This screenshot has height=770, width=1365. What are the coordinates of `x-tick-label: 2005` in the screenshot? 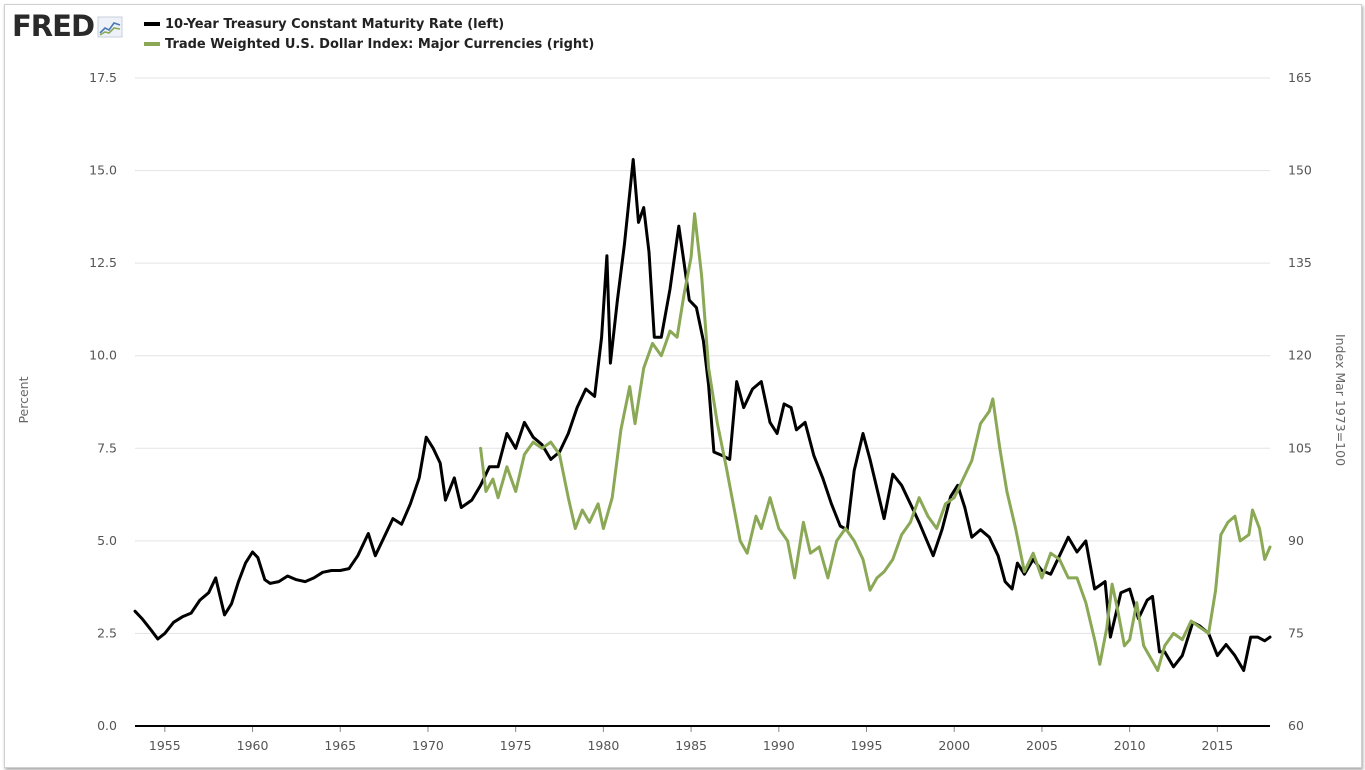 It's located at (1042, 745).